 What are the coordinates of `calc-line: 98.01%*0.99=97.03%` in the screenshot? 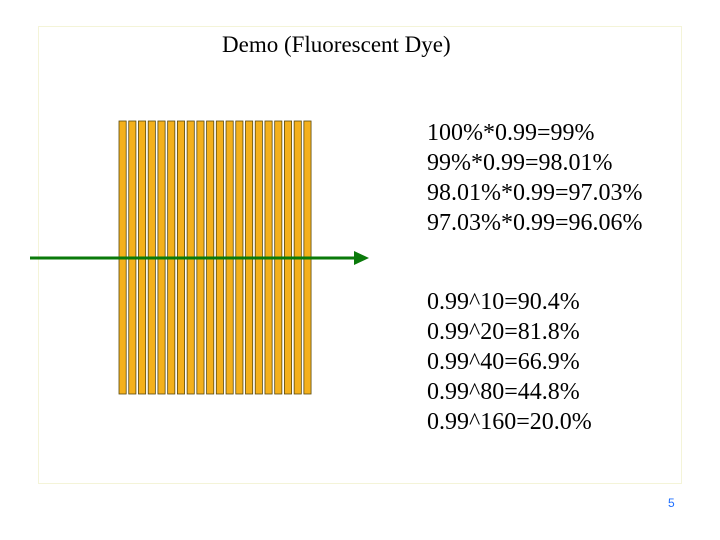 It's located at (535, 193).